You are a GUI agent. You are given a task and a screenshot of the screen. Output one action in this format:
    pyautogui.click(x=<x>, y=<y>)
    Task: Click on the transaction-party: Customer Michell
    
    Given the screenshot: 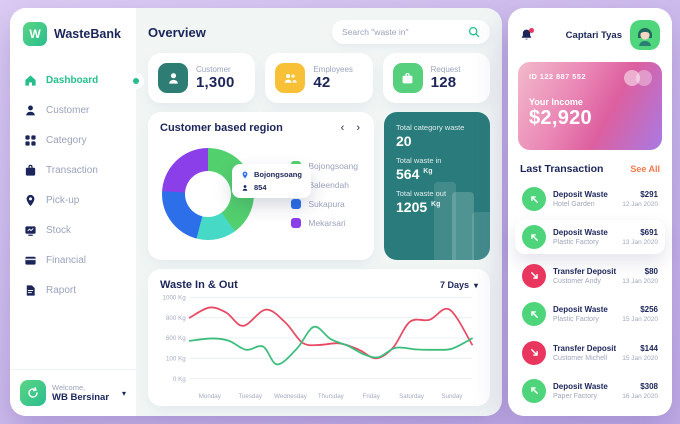 What is the action you would take?
    pyautogui.click(x=580, y=358)
    